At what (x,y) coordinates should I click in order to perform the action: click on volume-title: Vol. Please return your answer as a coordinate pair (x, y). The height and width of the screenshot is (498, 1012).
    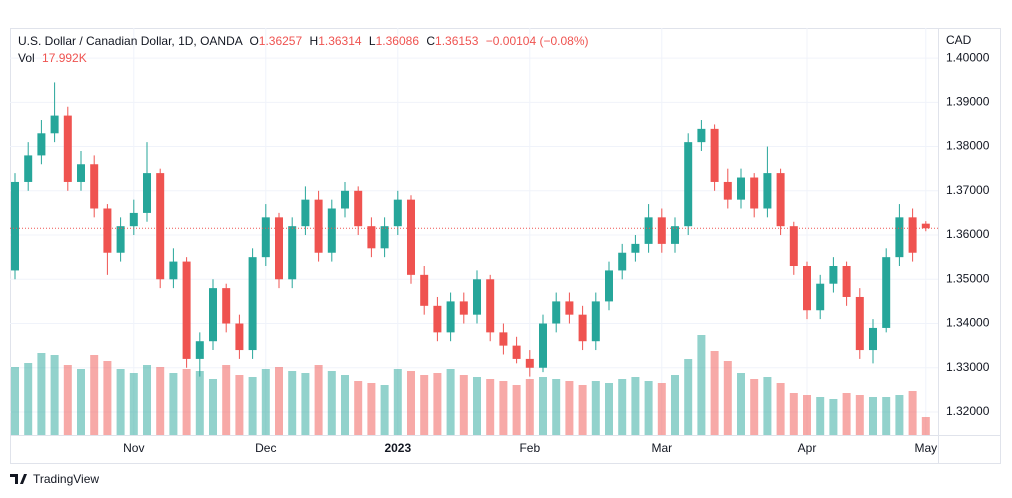
    Looking at the image, I should click on (26, 58).